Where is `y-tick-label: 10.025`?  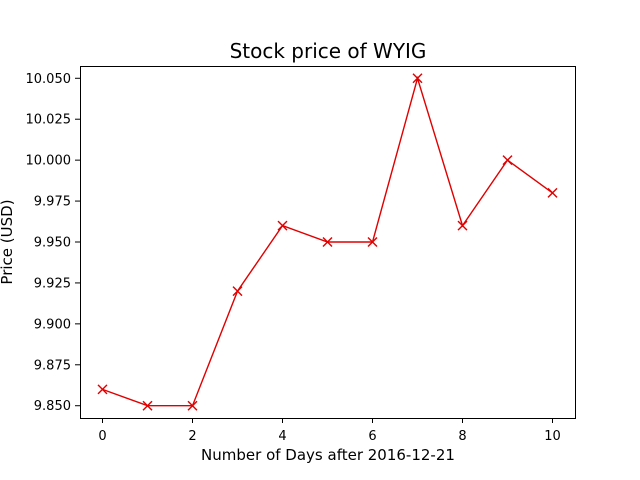 y-tick-label: 10.025 is located at coordinates (49, 120).